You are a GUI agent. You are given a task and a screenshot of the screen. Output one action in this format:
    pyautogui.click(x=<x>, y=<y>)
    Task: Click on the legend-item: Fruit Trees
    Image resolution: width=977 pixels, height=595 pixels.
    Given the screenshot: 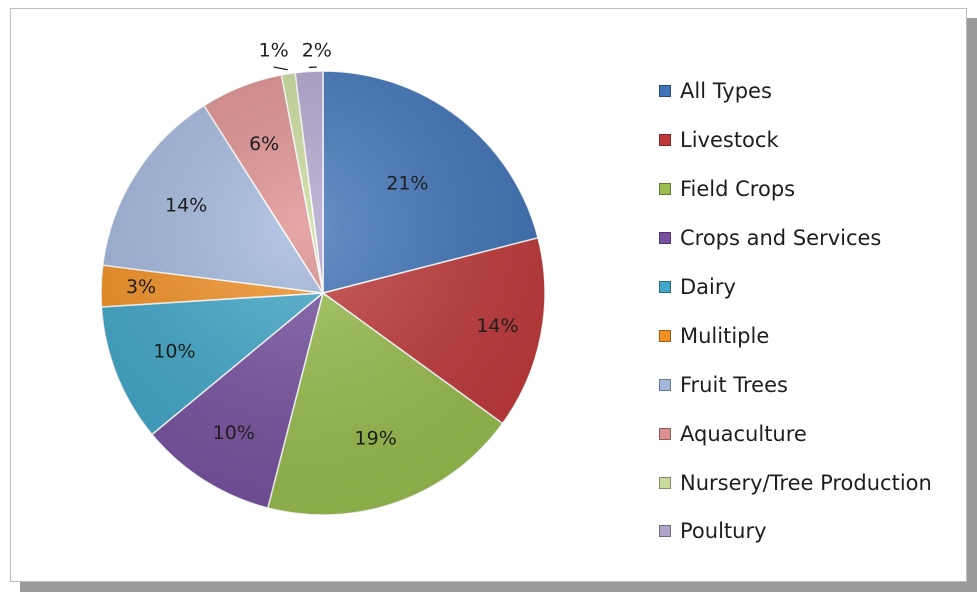 What is the action you would take?
    pyautogui.click(x=795, y=384)
    